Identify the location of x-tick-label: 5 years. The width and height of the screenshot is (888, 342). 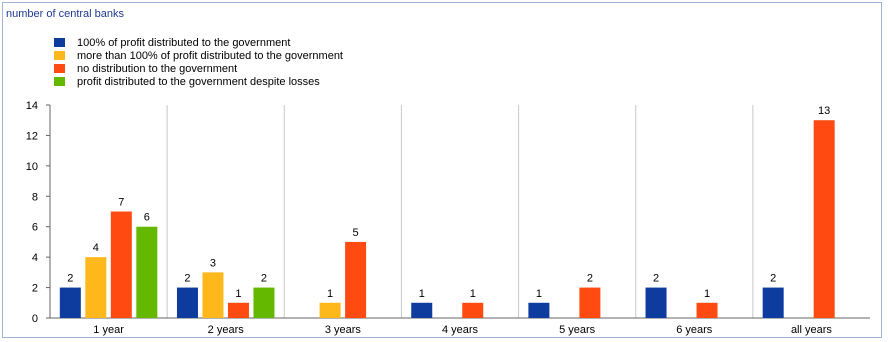
(577, 330).